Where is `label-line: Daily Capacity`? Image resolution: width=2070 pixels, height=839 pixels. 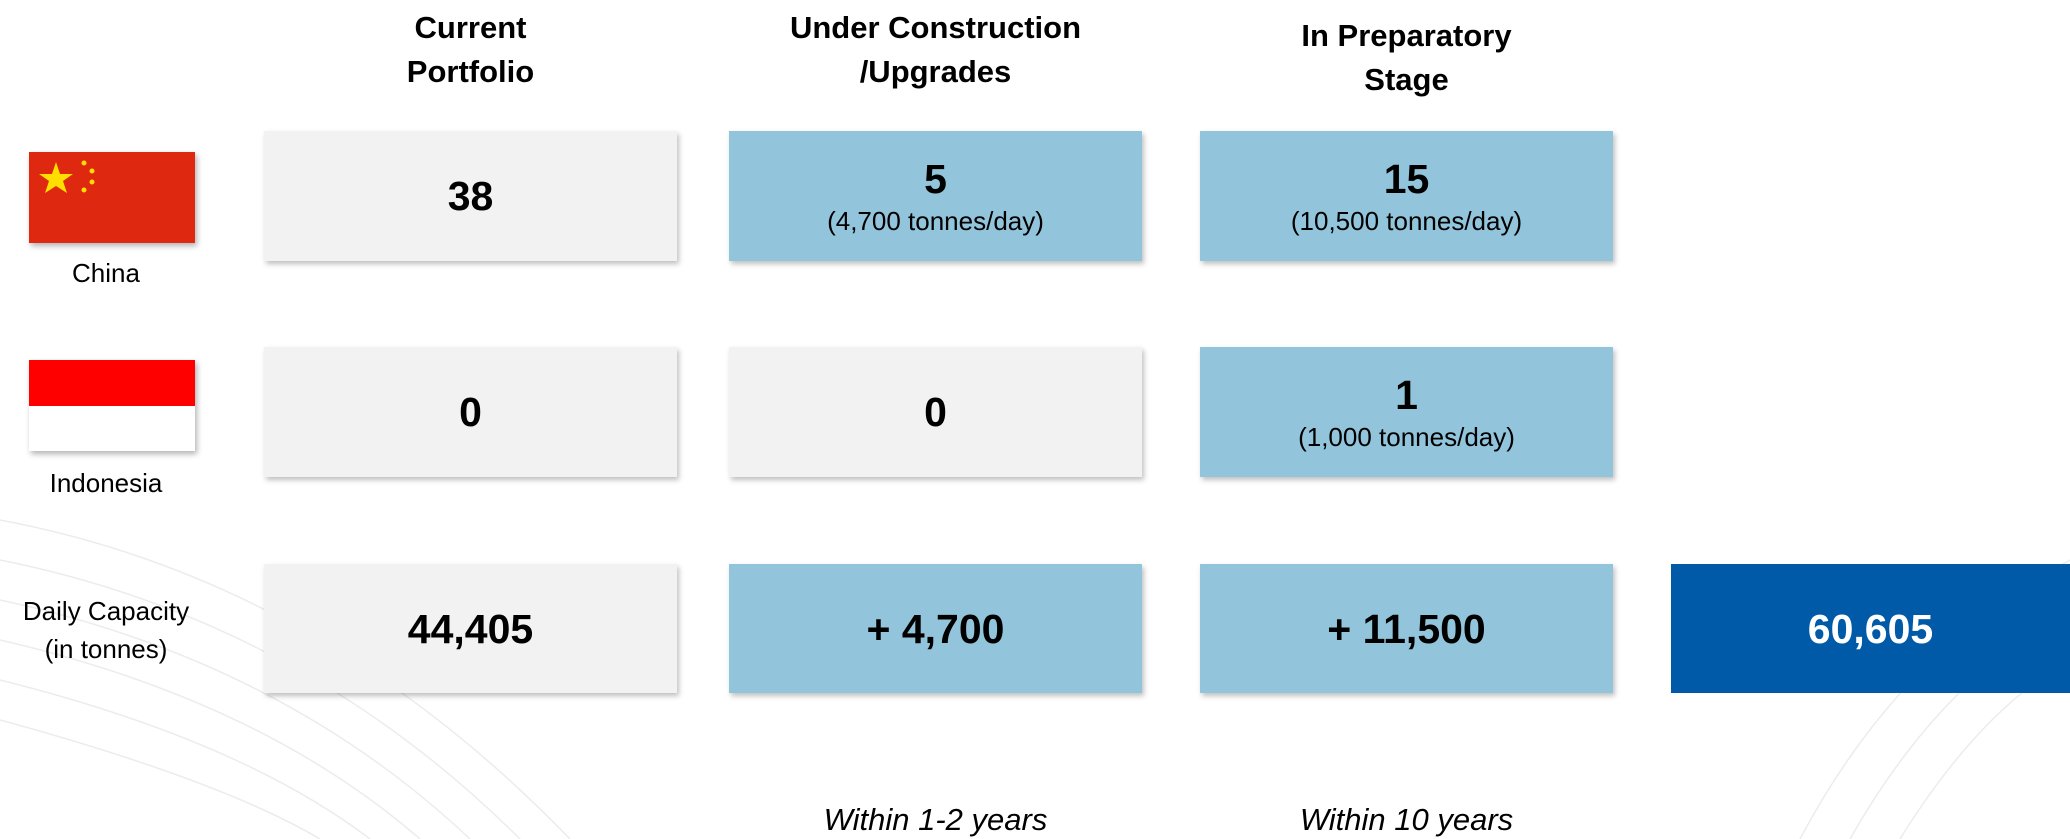
label-line: Daily Capacity is located at coordinates (106, 611).